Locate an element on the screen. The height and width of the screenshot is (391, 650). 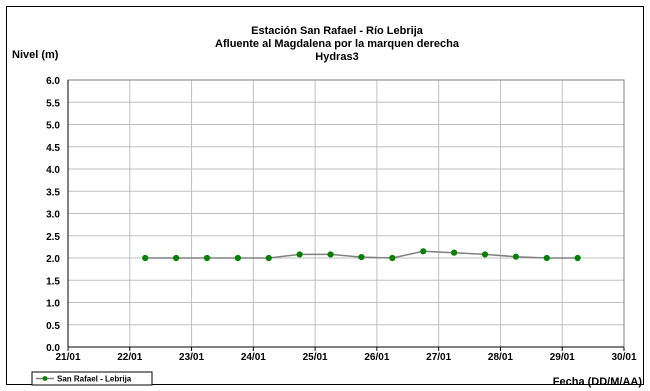
x-tick-label: 26/01 is located at coordinates (376, 357).